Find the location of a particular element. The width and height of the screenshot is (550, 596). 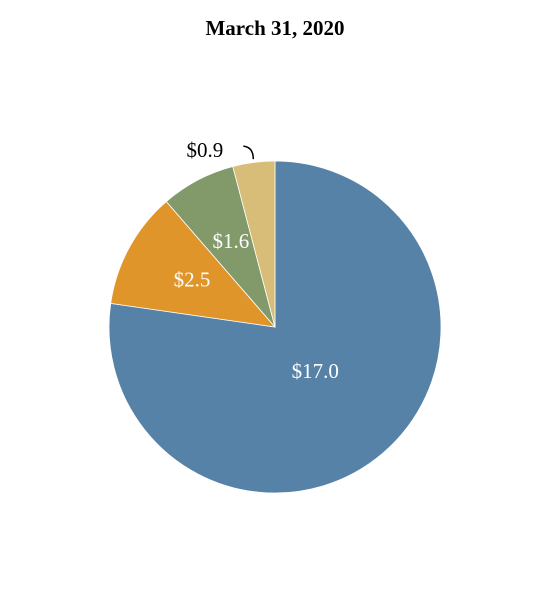

data-label: $17.0 is located at coordinates (315, 371).